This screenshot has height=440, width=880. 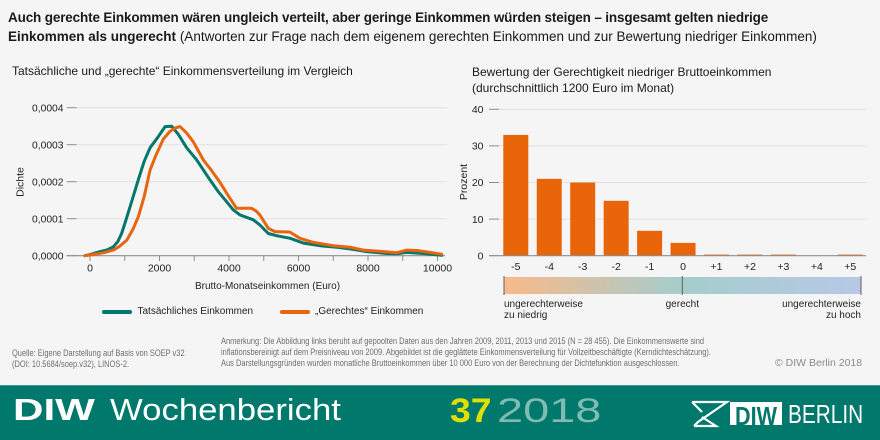 I want to click on scale-label-too-high-line2: zu hoch, so click(x=843, y=315).